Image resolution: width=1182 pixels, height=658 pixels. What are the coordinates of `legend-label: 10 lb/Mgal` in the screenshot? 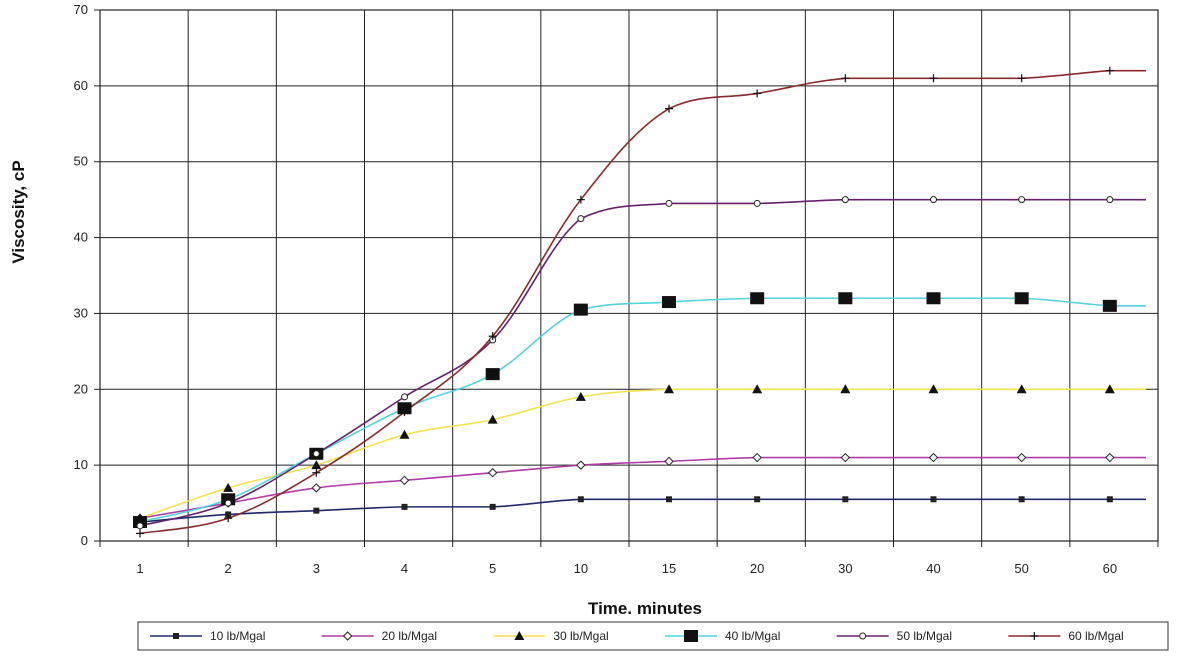 It's located at (237, 636).